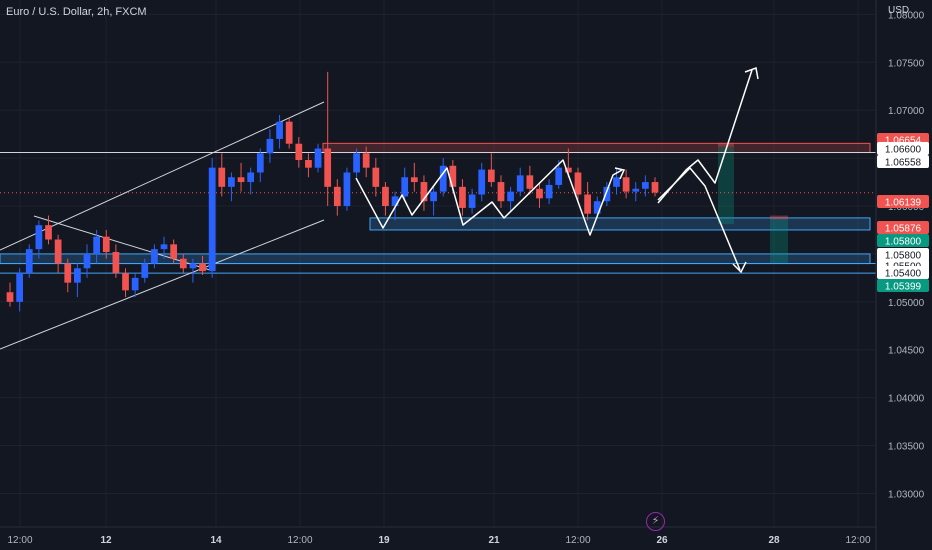 The image size is (932, 550). I want to click on trend-line, so click(162, 176).